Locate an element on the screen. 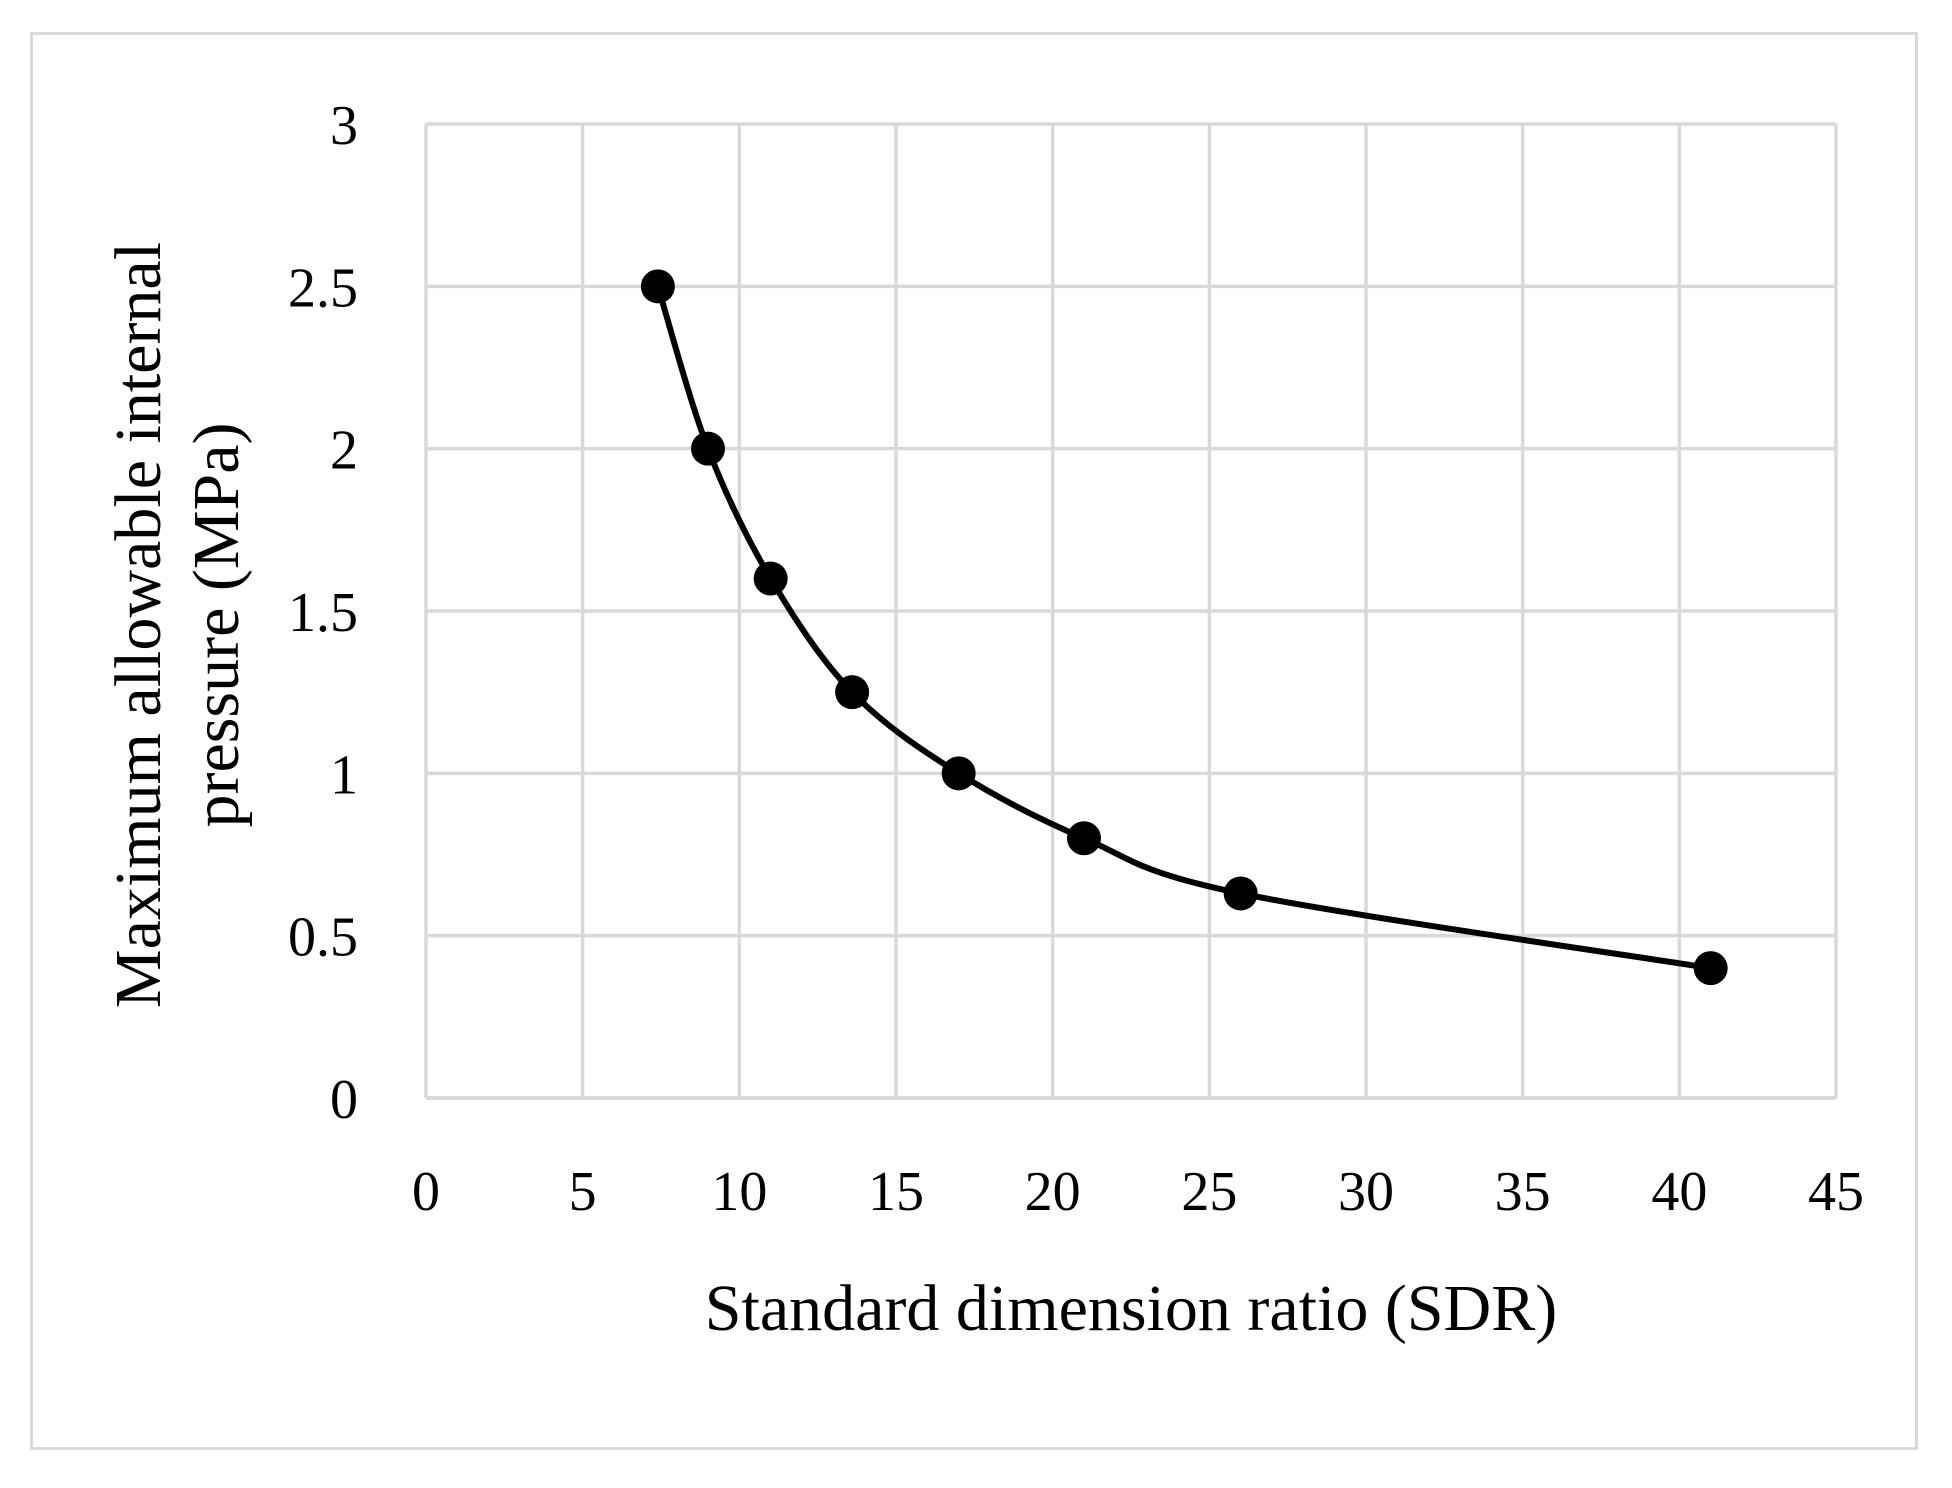  y-tick-label-1: 0.5 is located at coordinates (323, 938).